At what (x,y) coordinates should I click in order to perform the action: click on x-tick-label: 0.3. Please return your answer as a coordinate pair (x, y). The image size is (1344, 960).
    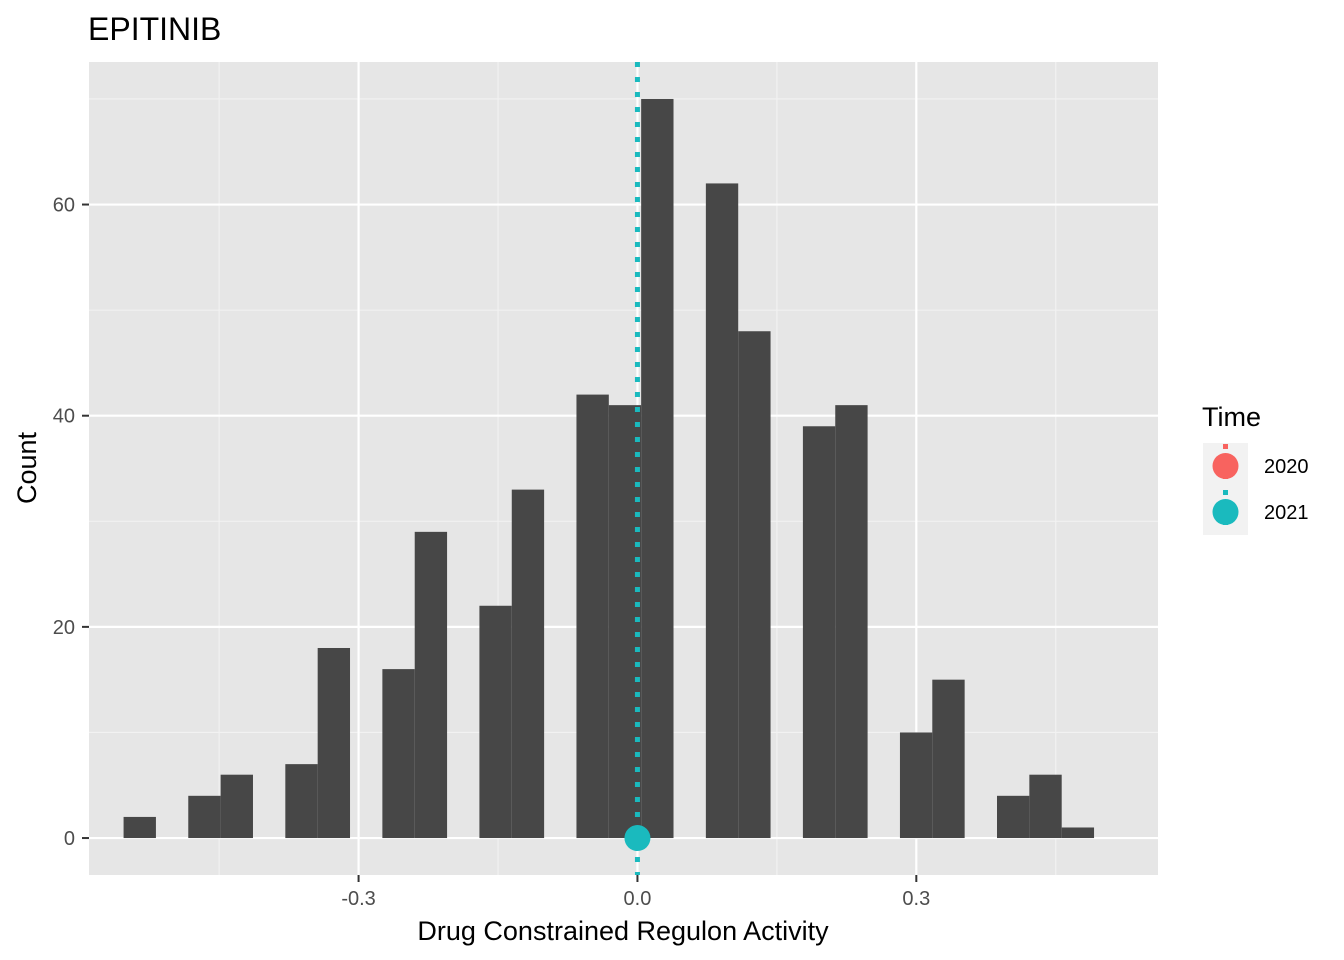
    Looking at the image, I should click on (916, 899).